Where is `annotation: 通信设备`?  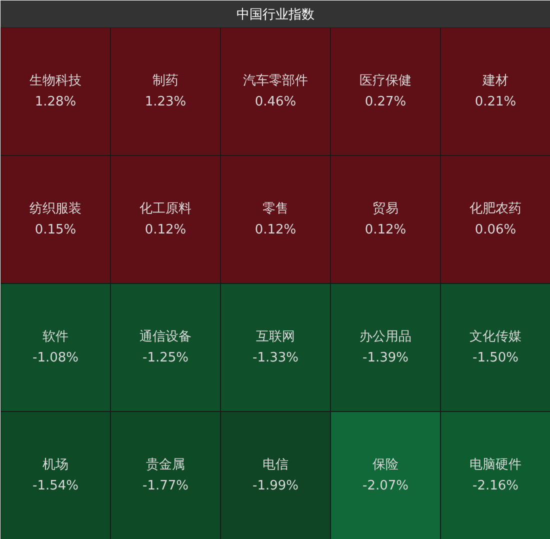
annotation: 通信设备 is located at coordinates (166, 337).